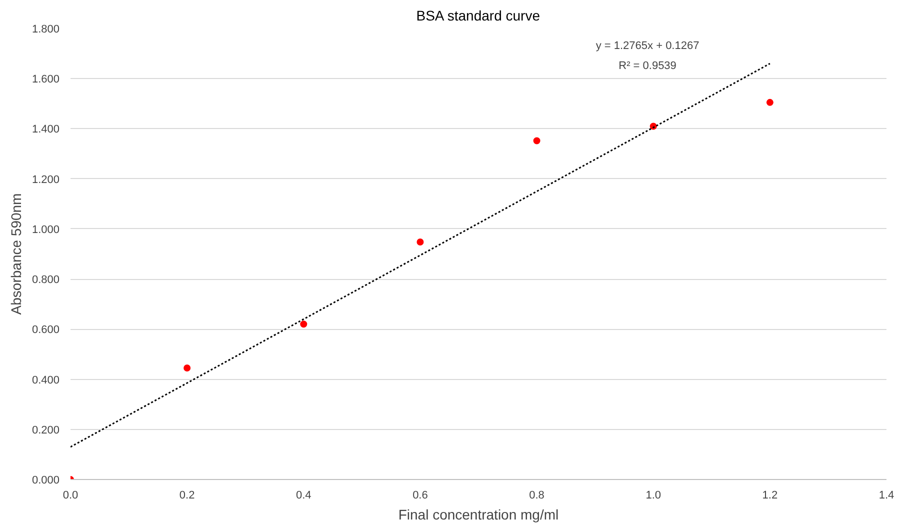 The width and height of the screenshot is (904, 529). Describe the element at coordinates (46, 330) in the screenshot. I see `y-tick-label: 0.600` at that location.